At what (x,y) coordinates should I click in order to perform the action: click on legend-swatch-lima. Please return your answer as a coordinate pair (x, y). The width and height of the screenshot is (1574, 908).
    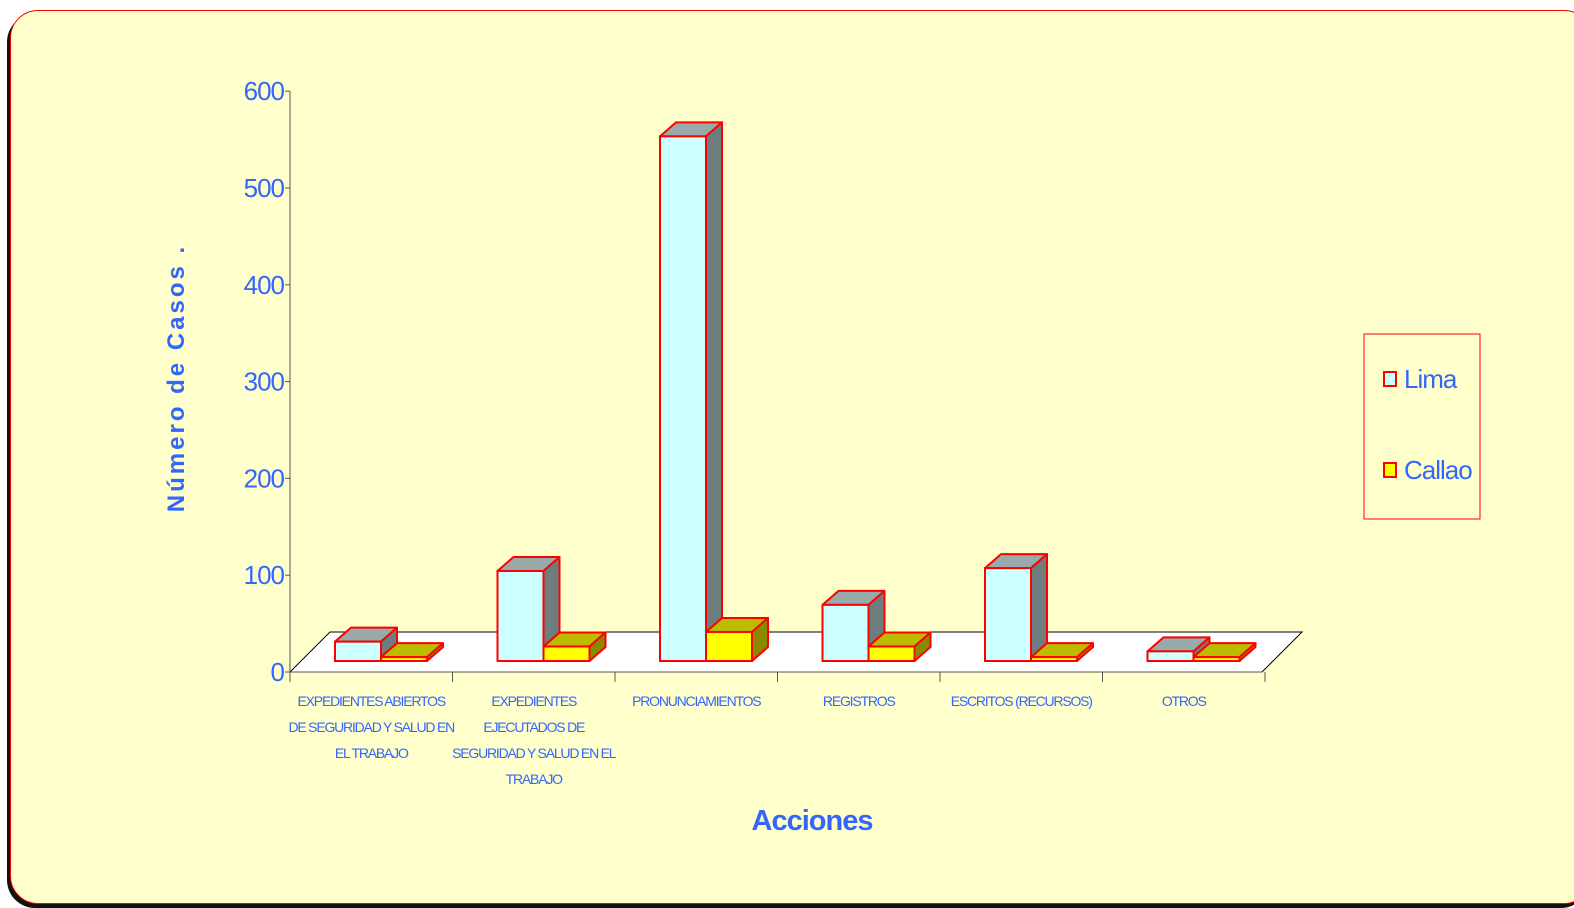
    Looking at the image, I should click on (1390, 379).